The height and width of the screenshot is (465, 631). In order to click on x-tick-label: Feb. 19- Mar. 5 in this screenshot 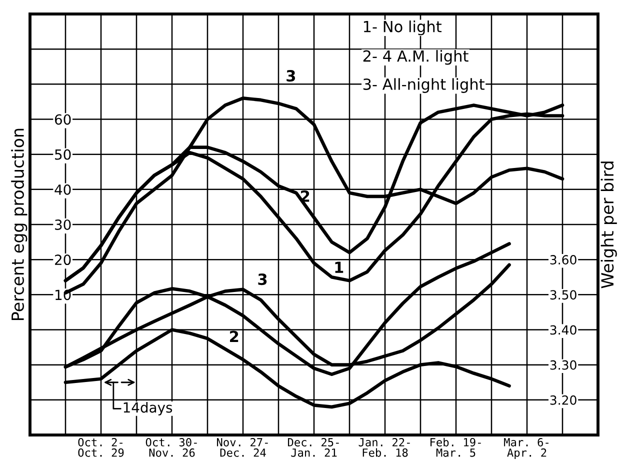, I will do `click(455, 447)`.